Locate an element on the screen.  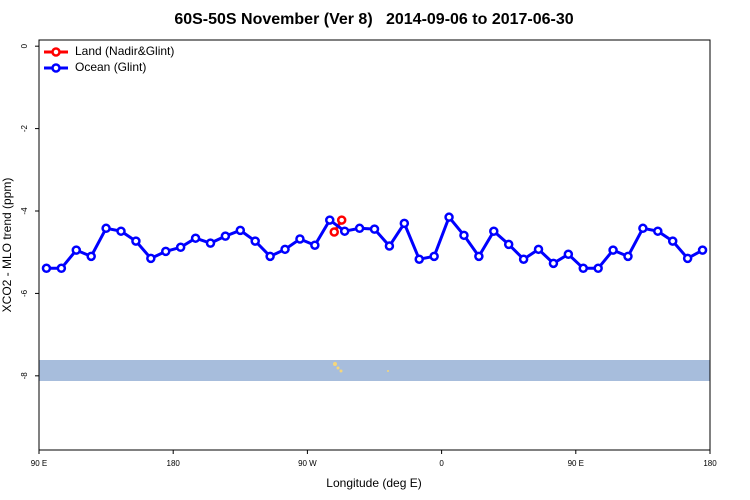
x-axis-label: Longitude (deg E) is located at coordinates (373, 483).